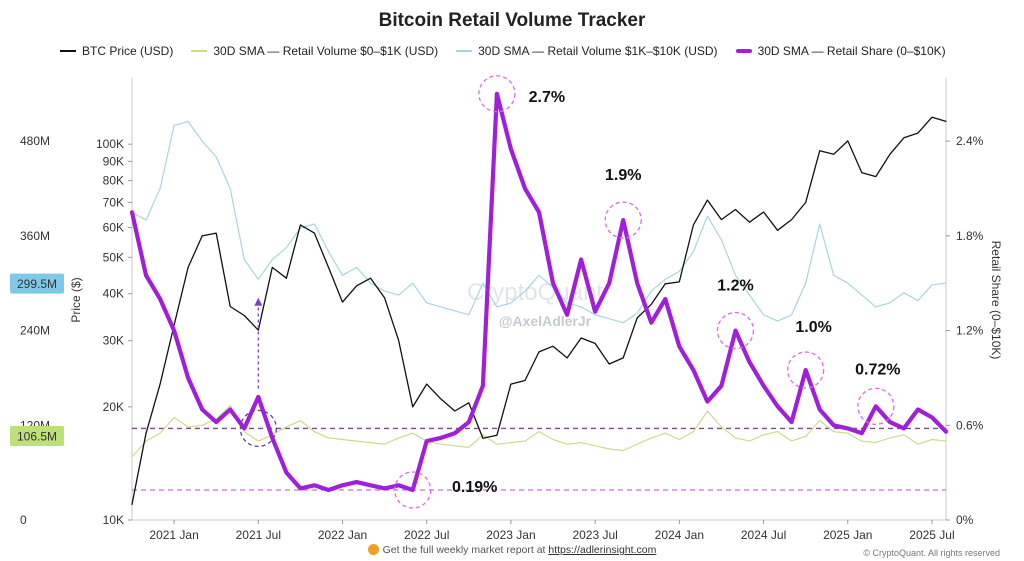 The height and width of the screenshot is (561, 1024). I want to click on share-tick-label: 2.4%, so click(970, 141).